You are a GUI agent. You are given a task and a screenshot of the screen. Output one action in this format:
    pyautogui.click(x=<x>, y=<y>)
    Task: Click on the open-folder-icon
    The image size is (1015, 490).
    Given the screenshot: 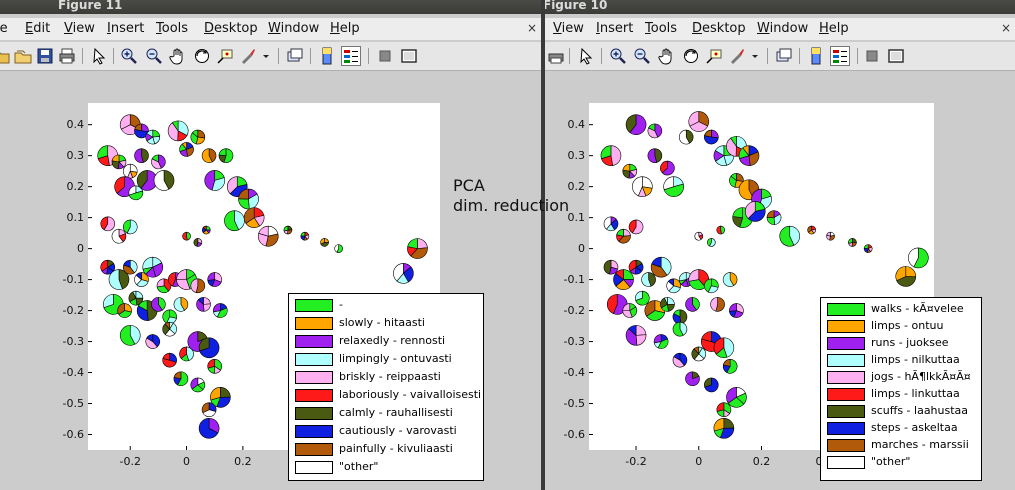 What is the action you would take?
    pyautogui.click(x=5, y=56)
    